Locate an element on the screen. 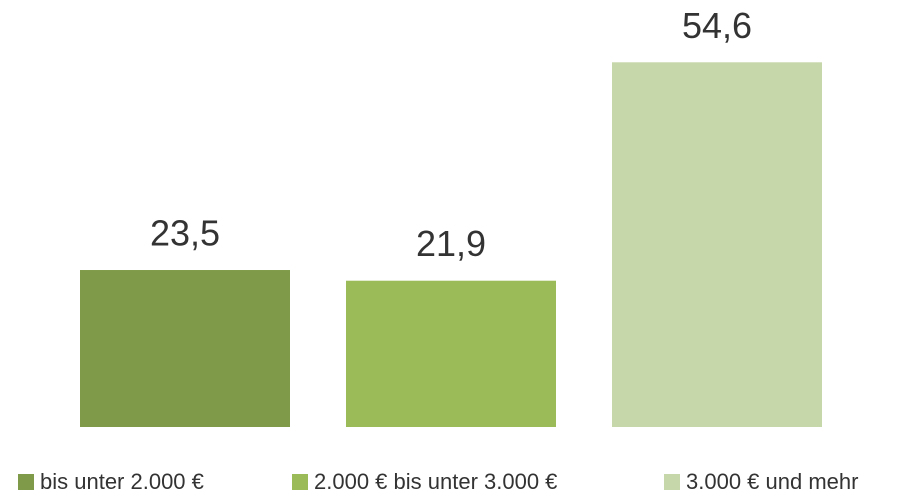 The image size is (912, 496). legend-label: 3.000 € und mehr is located at coordinates (772, 481).